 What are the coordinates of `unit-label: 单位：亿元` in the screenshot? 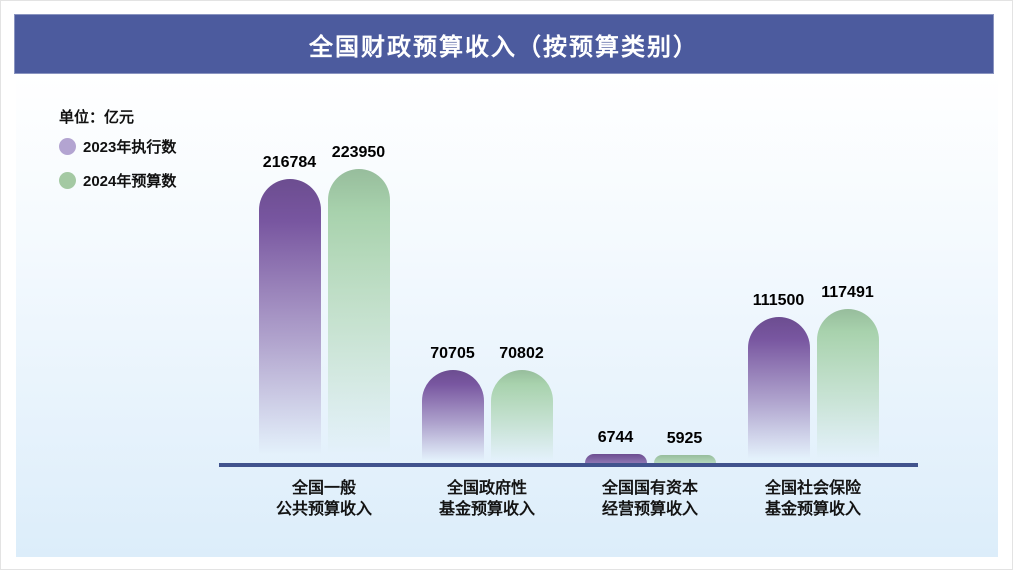 It's located at (97, 117).